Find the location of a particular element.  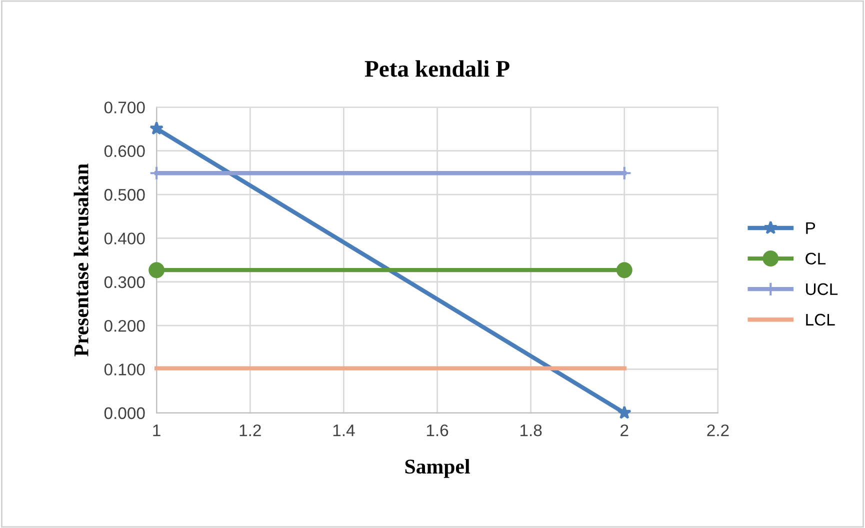

x-tick-label: 1.4 is located at coordinates (344, 430).